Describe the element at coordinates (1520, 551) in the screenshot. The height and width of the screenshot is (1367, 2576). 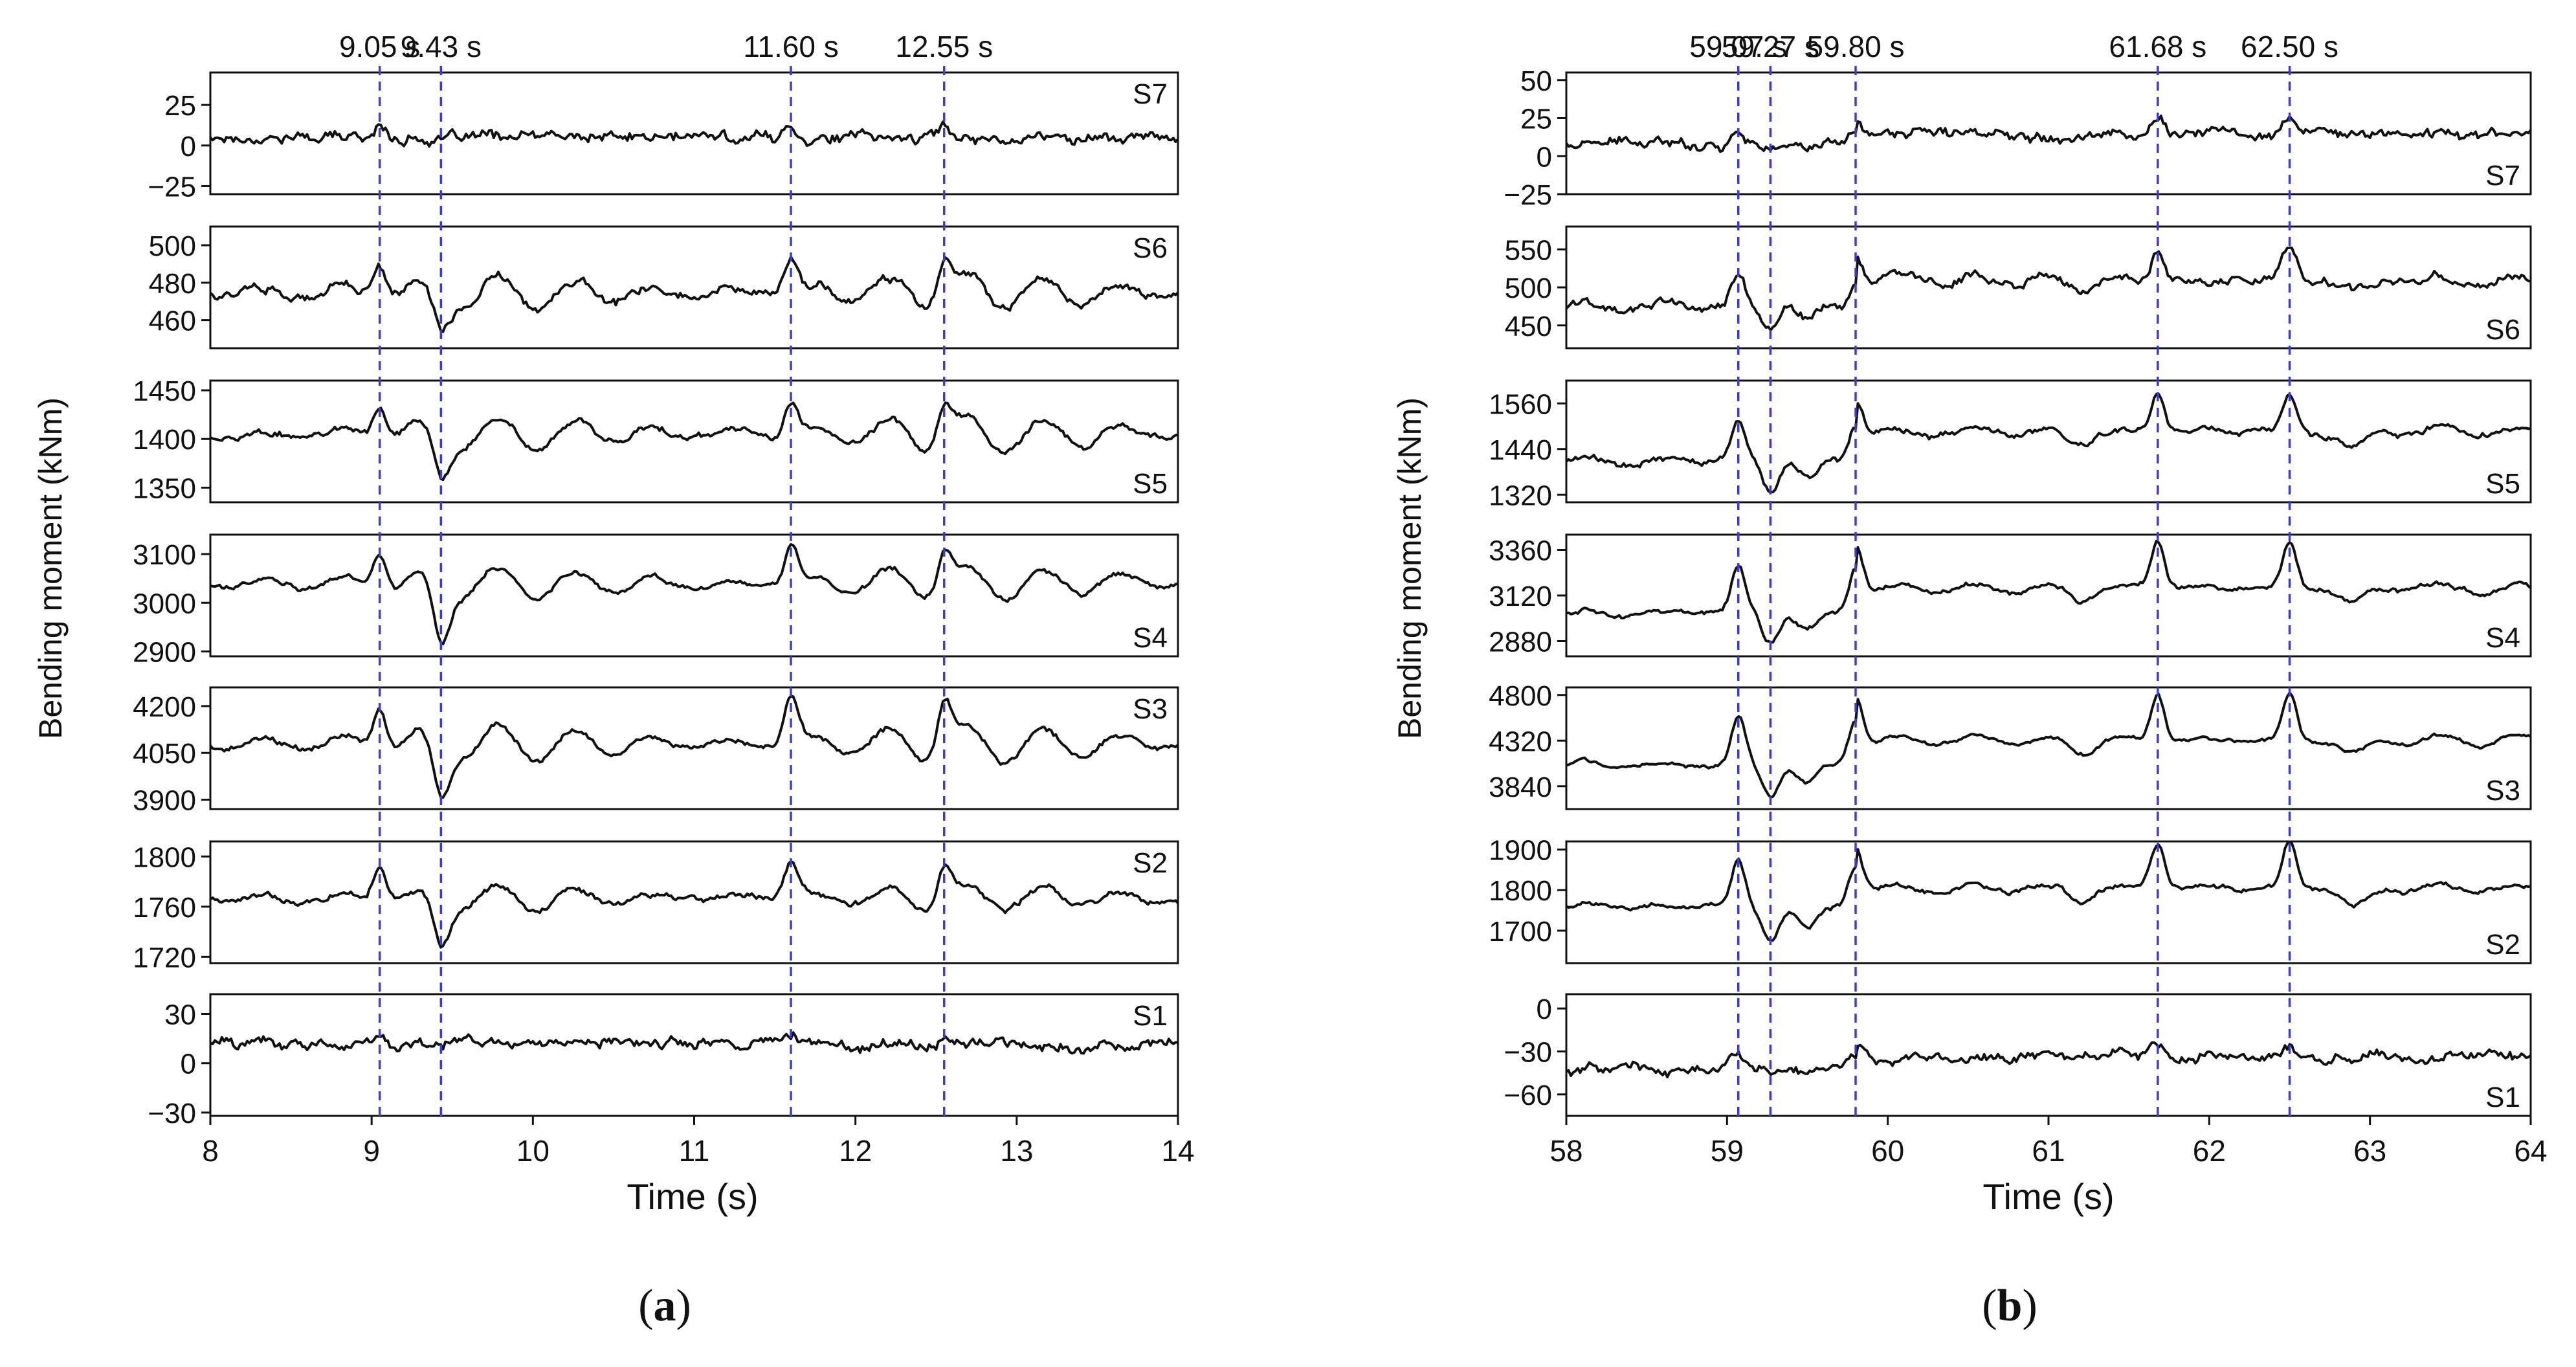
I see `y-tick-label: 3360` at that location.